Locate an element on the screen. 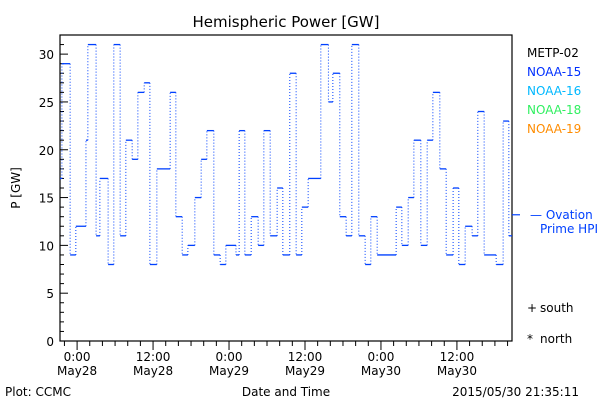 The width and height of the screenshot is (600, 404). ovation-label-2: Prime HPI is located at coordinates (569, 229).